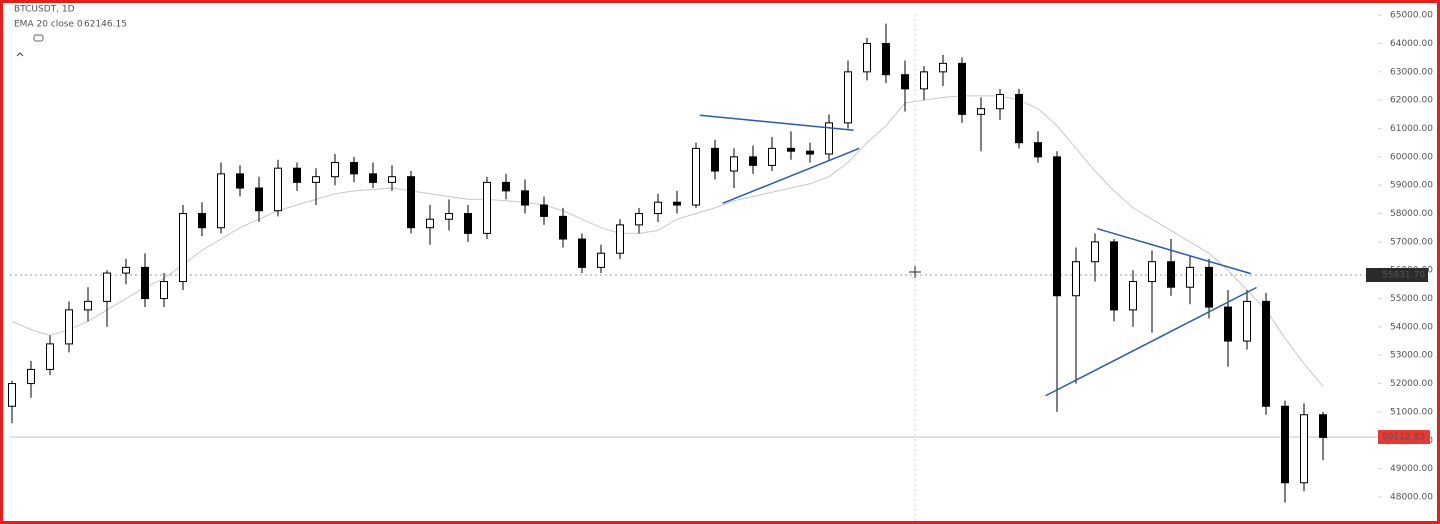 The image size is (1440, 524). I want to click on y-tick-label: 57000.00, so click(1411, 242).